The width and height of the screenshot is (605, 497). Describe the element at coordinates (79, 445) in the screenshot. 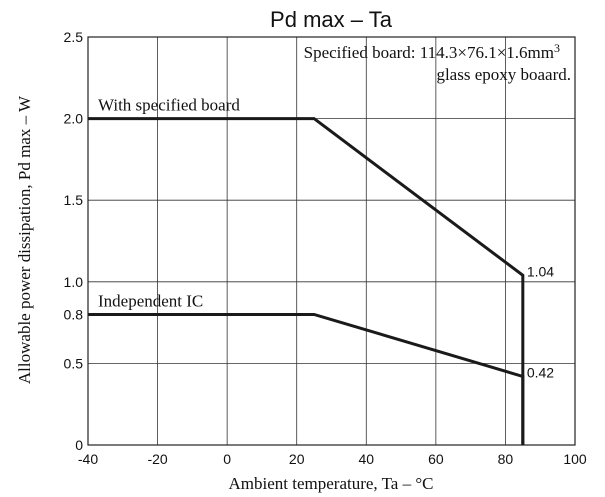

I see `y-tick-label: 0` at that location.